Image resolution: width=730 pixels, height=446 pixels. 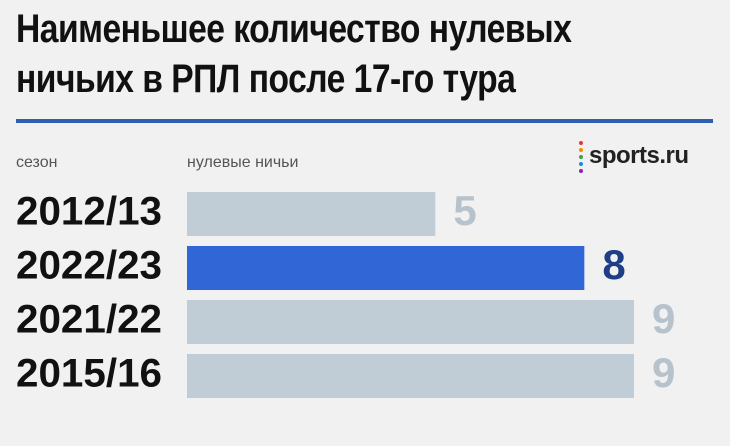 What do you see at coordinates (89, 374) in the screenshot?
I see `category-label: 2015/16` at bounding box center [89, 374].